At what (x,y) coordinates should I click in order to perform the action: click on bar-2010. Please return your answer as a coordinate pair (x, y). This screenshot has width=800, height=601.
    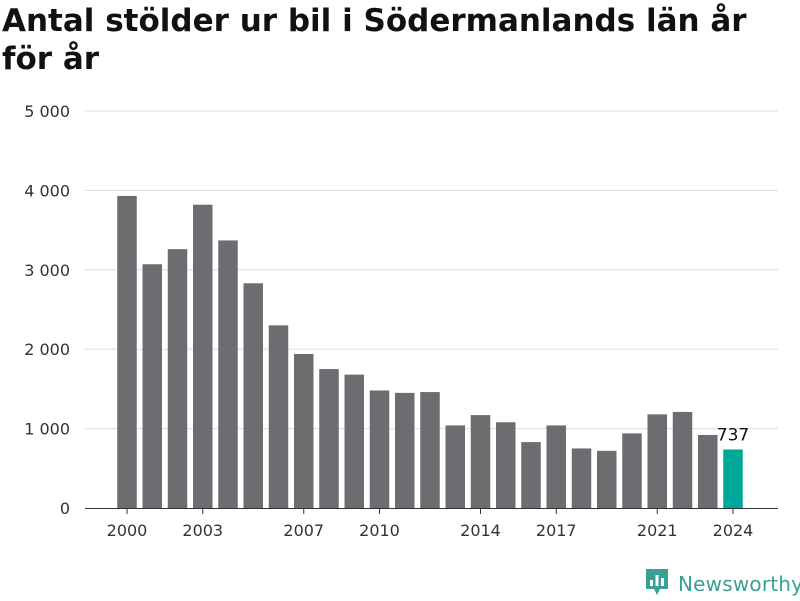
    Looking at the image, I should click on (379, 449).